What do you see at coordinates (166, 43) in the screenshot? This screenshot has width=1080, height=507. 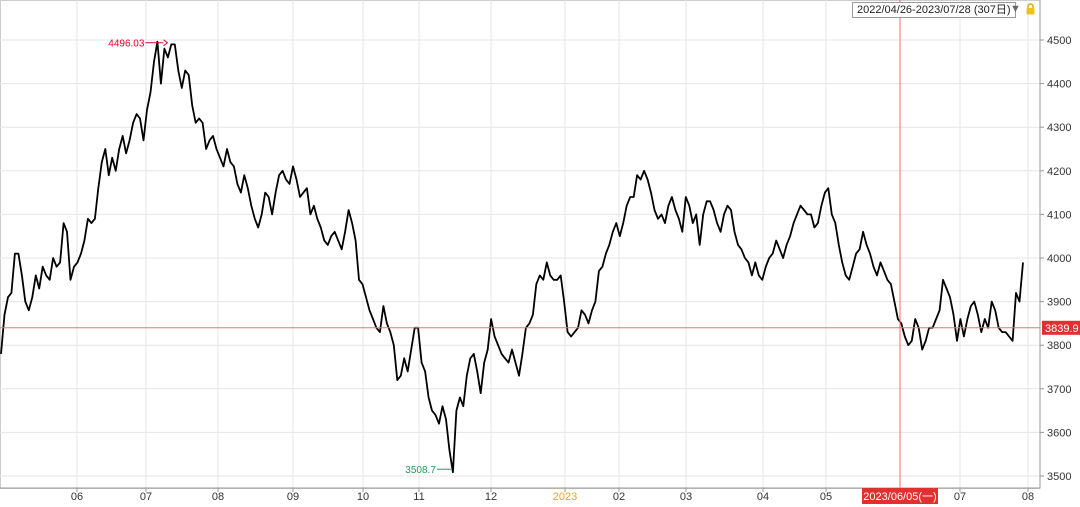 I see `high-marker-arrow` at bounding box center [166, 43].